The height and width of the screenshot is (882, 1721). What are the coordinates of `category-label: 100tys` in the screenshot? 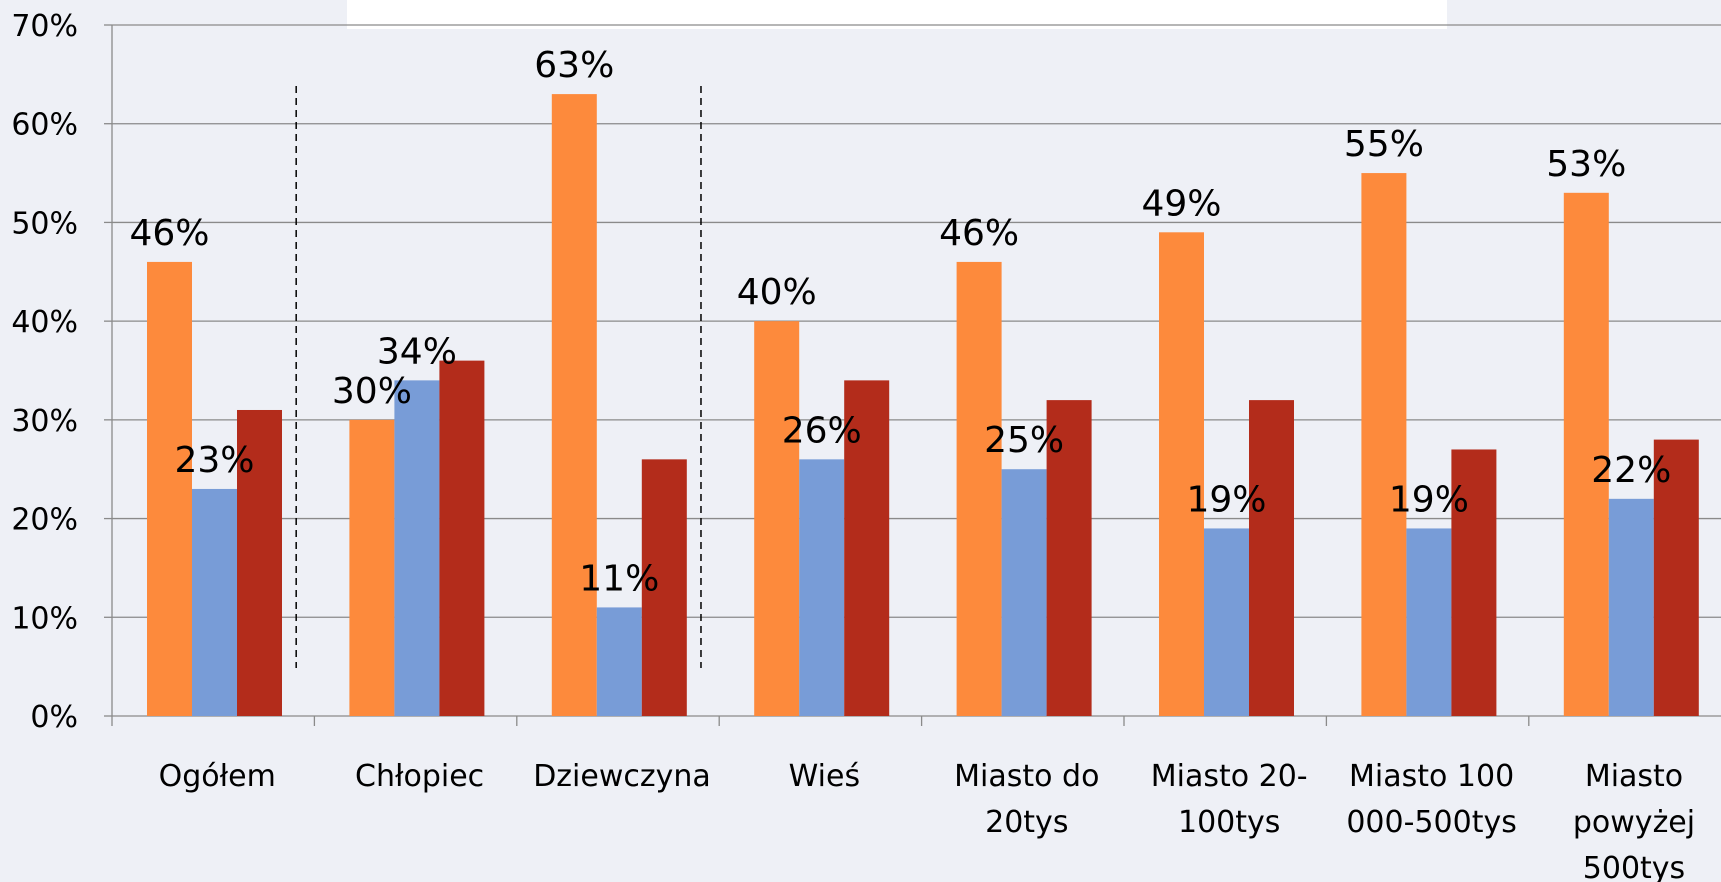 It's located at (1229, 822).